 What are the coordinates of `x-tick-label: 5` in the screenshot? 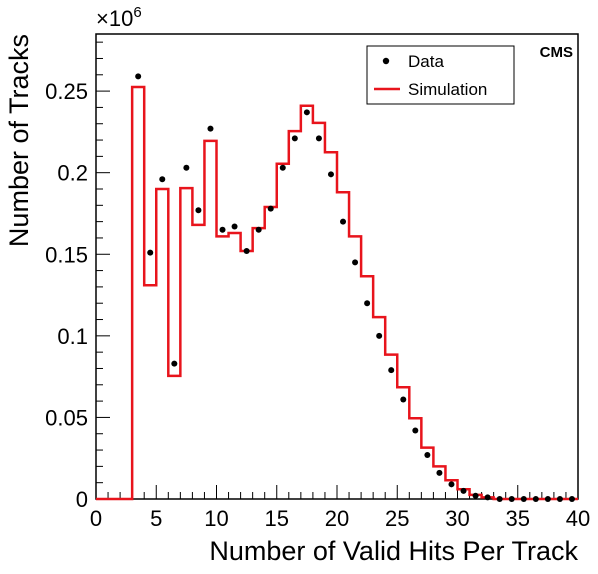 It's located at (156, 518).